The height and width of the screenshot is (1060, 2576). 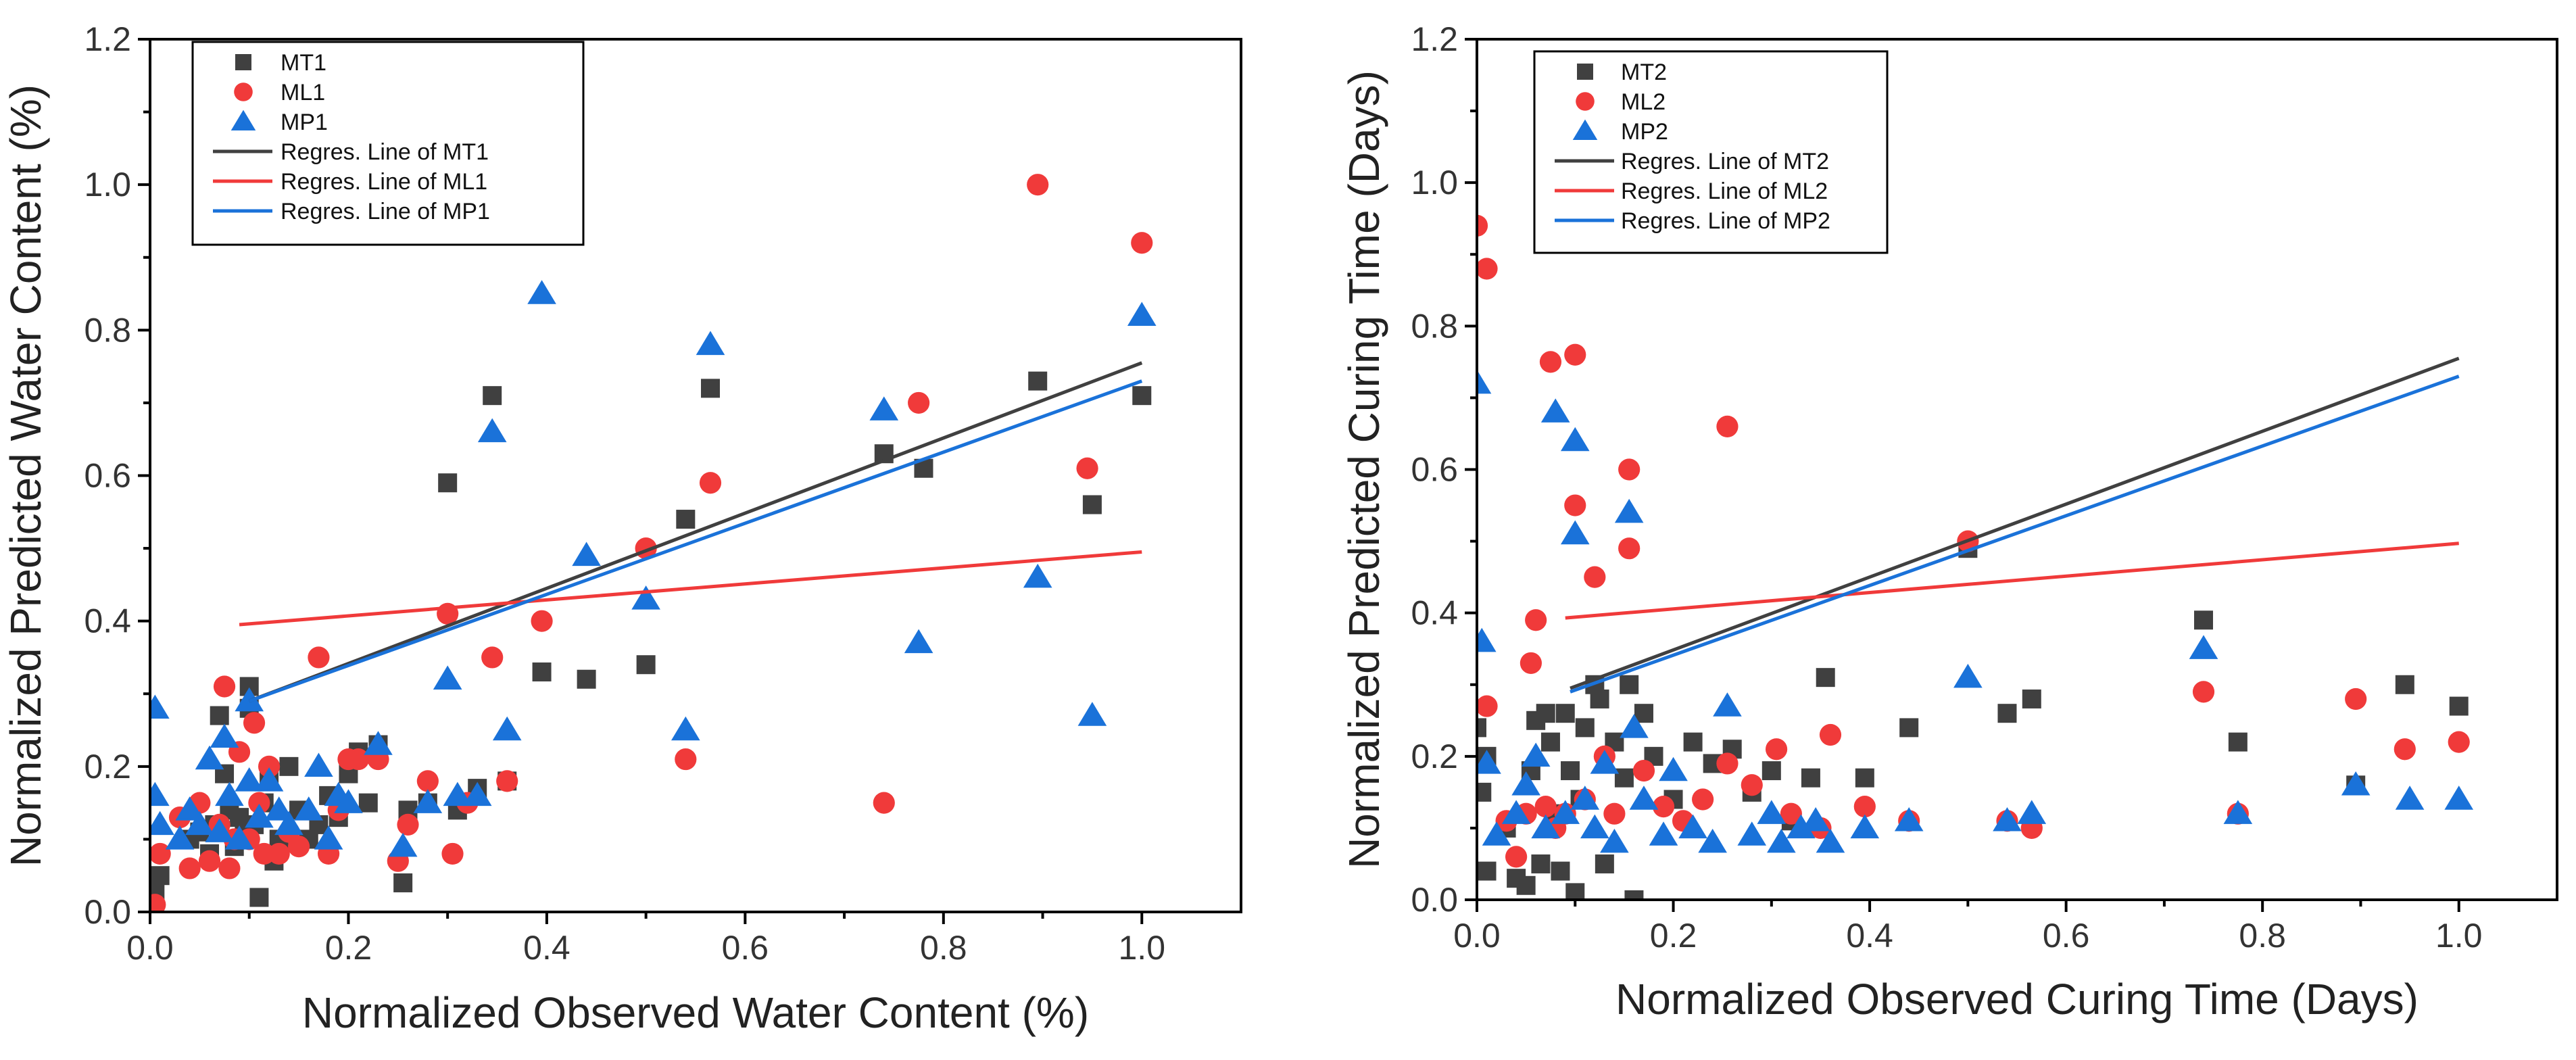 What do you see at coordinates (1585, 101) in the screenshot?
I see `legend-marker-ML2` at bounding box center [1585, 101].